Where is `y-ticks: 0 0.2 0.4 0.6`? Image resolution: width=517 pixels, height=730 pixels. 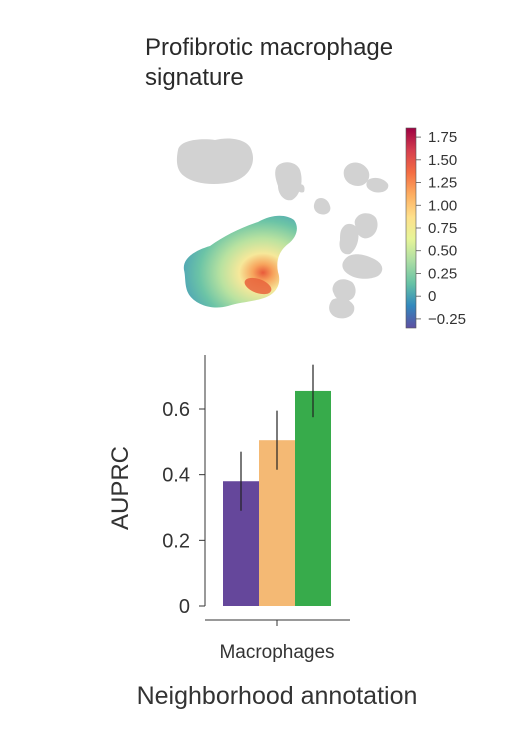
y-ticks: 0 0.2 0.4 0.6 is located at coordinates (183, 508).